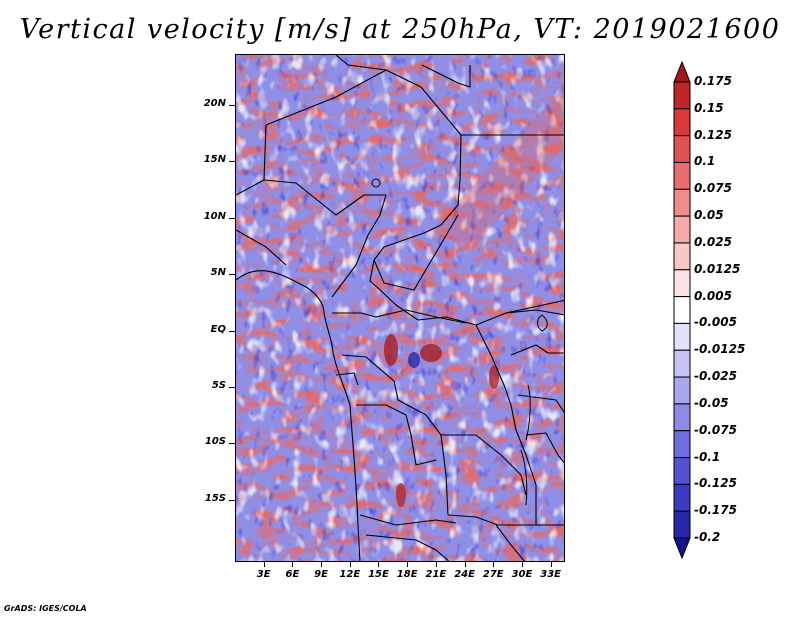 The image size is (800, 618). What do you see at coordinates (713, 241) in the screenshot?
I see `colorbar-label: 0.025` at bounding box center [713, 241].